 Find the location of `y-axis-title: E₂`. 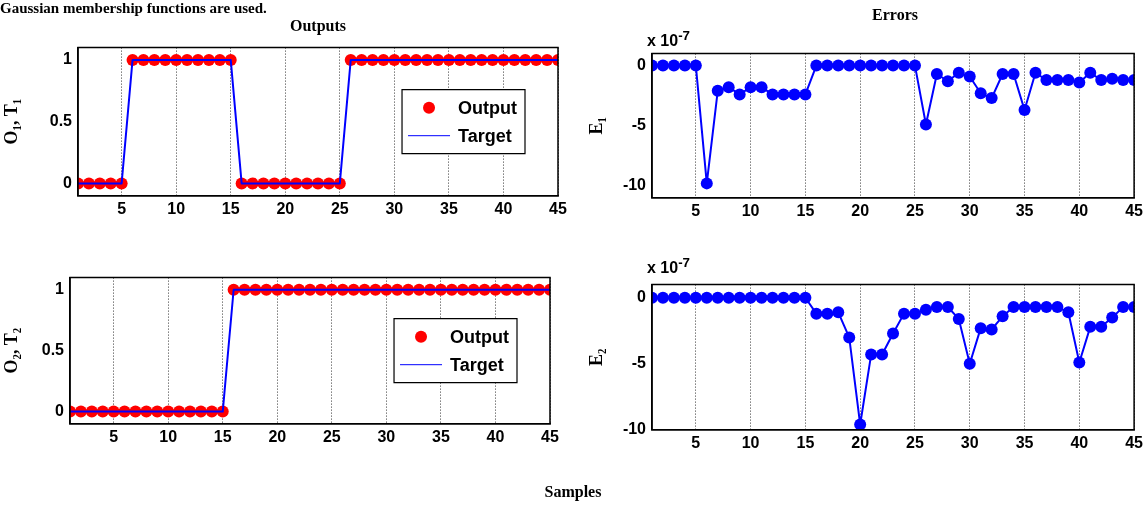

y-axis-title: E₂ is located at coordinates (596, 357).